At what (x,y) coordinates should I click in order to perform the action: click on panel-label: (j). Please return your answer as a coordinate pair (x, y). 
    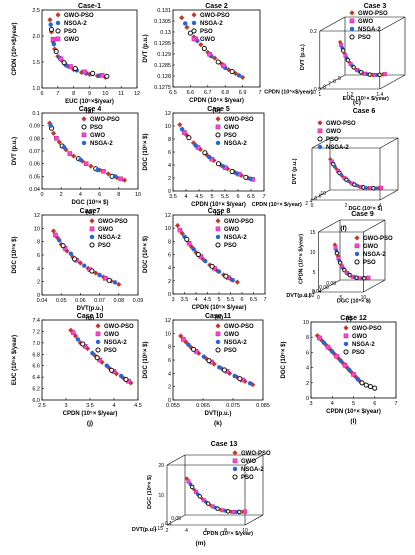
    Looking at the image, I should click on (90, 423).